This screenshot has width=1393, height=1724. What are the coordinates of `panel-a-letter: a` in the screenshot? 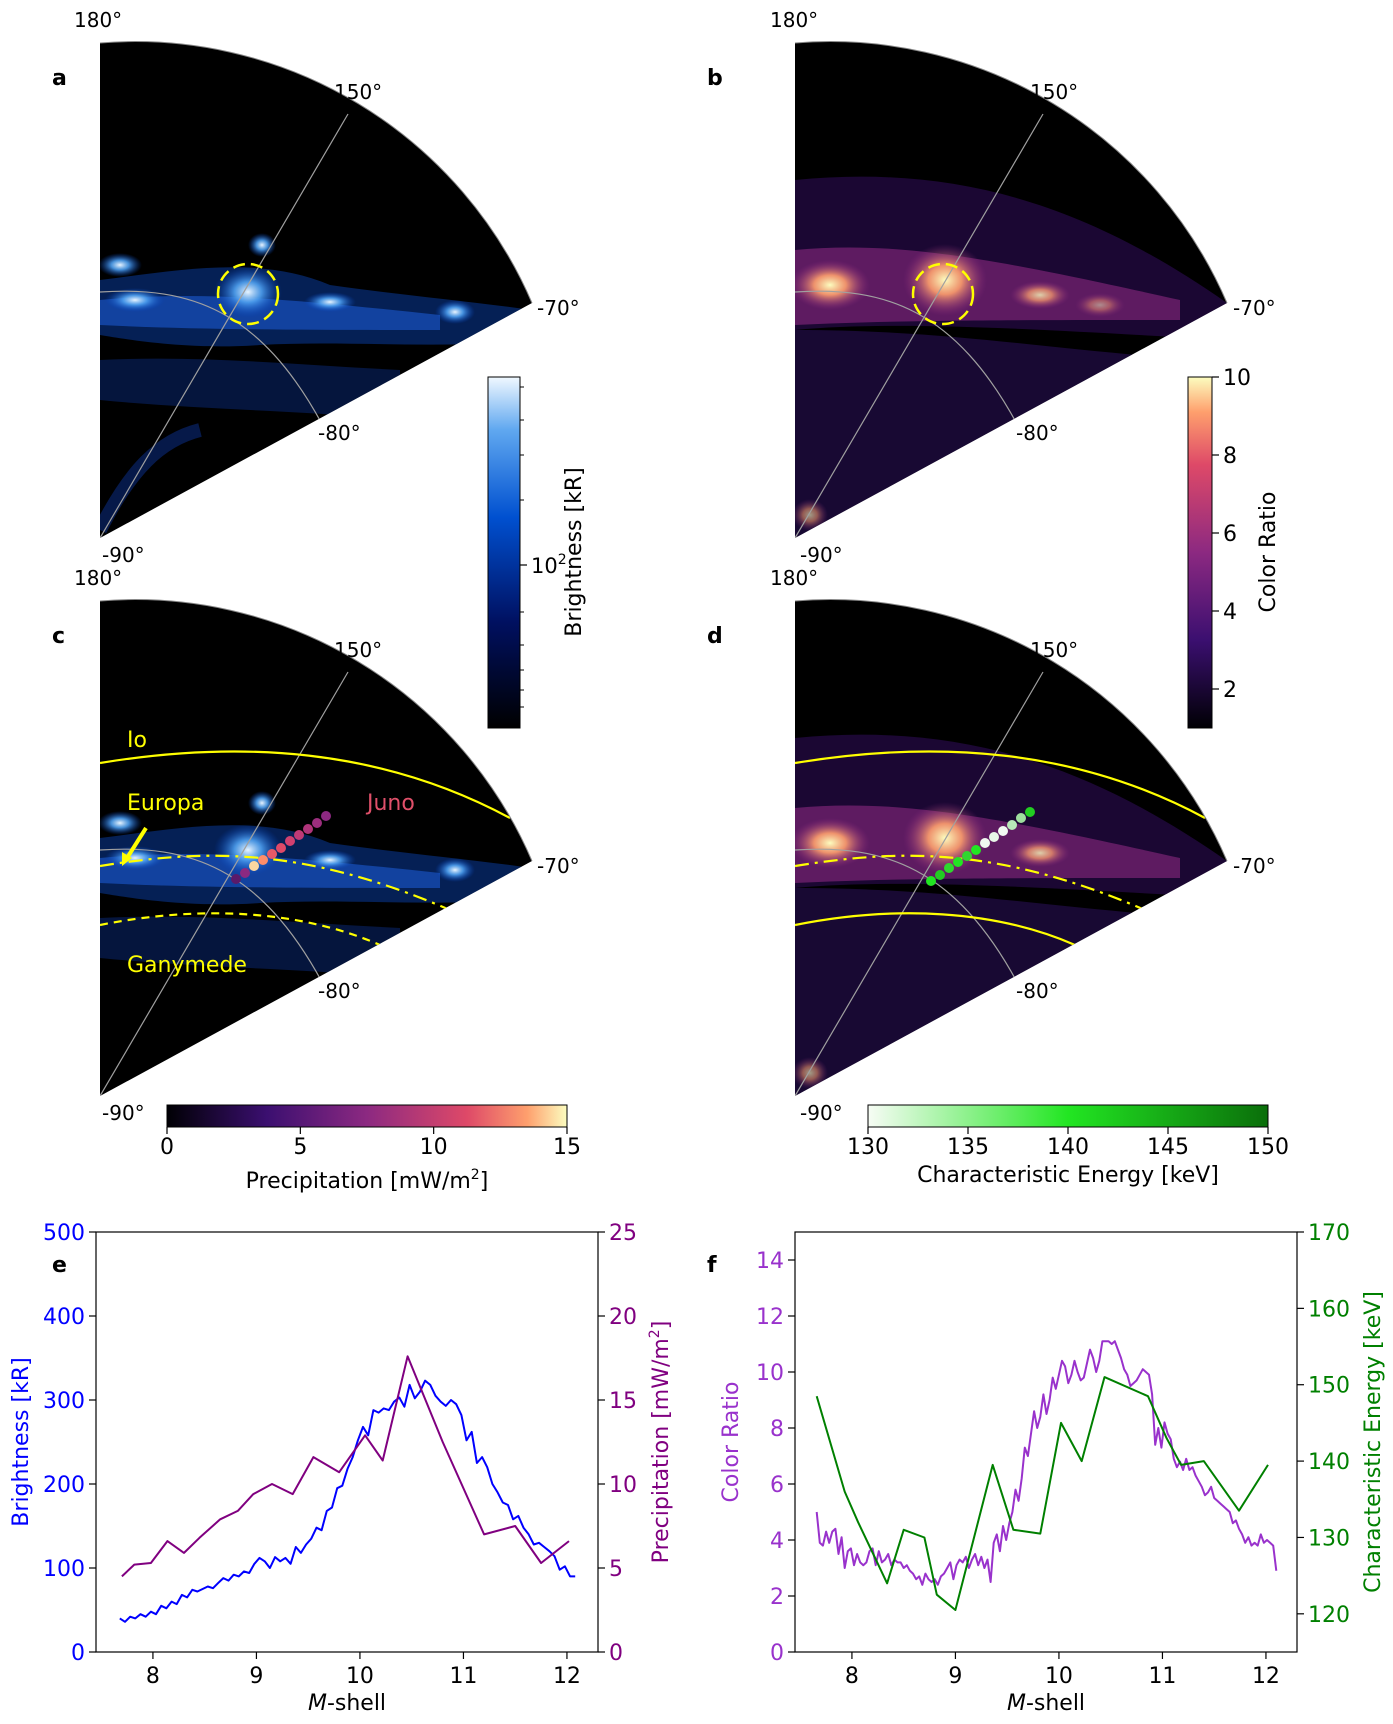 It's located at (59, 78).